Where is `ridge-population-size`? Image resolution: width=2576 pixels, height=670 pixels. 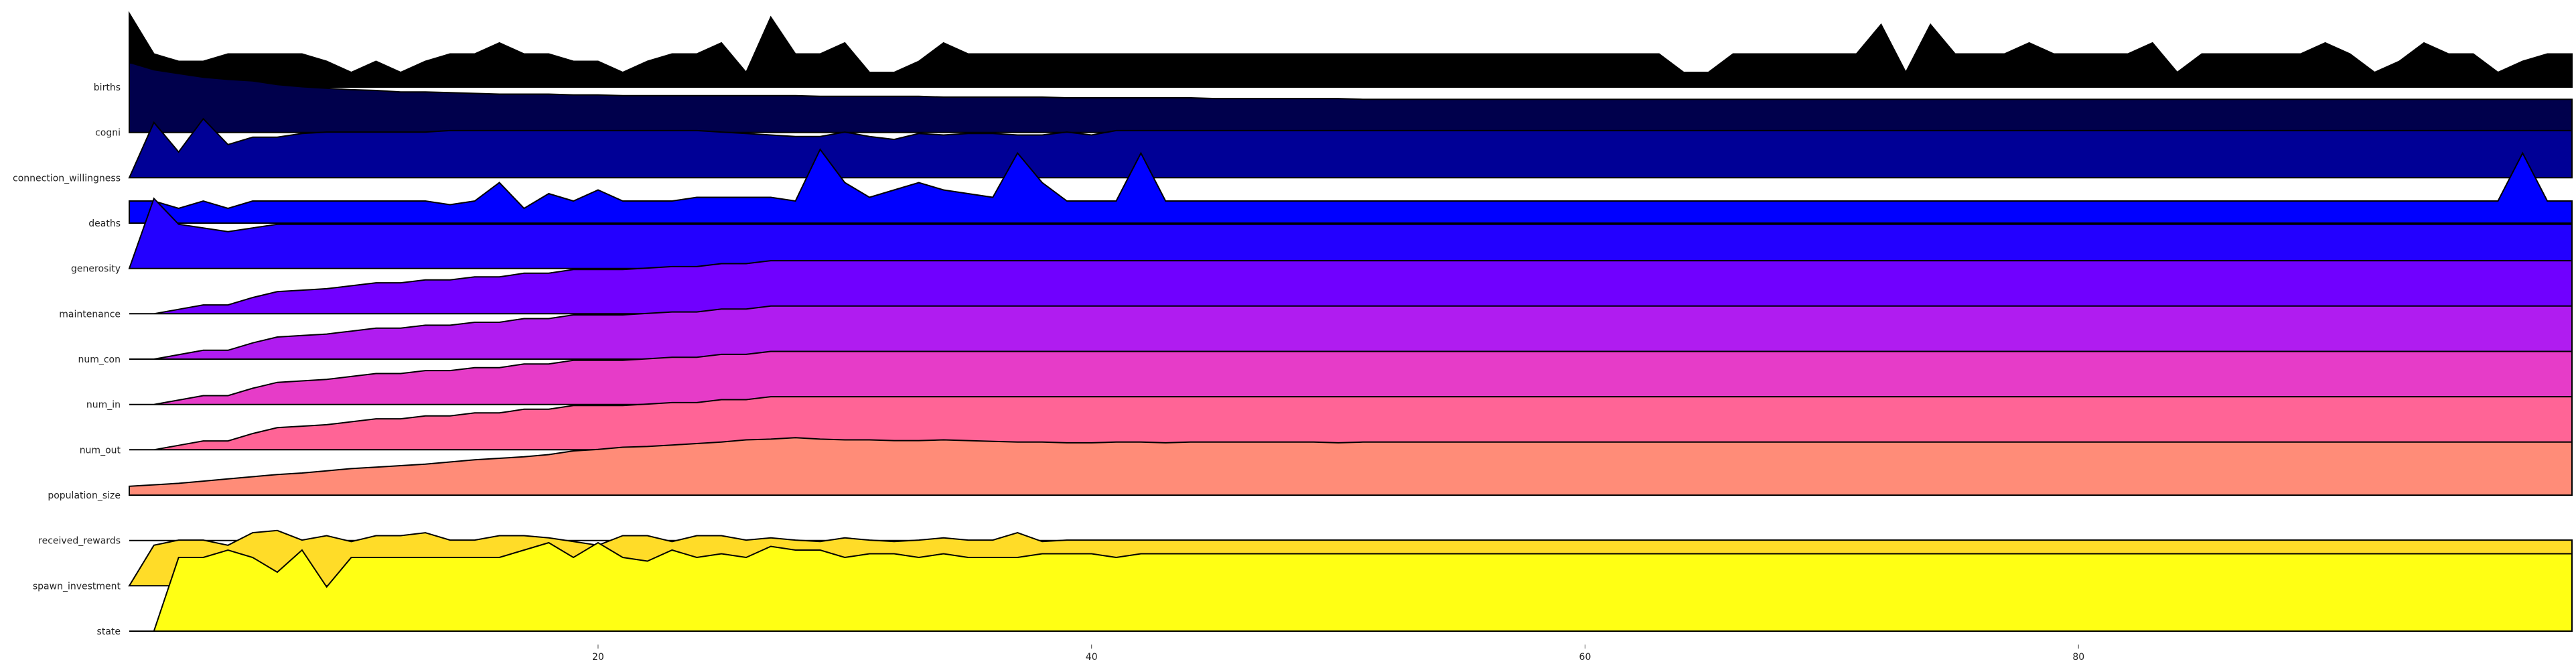
ridge-population-size is located at coordinates (1351, 467).